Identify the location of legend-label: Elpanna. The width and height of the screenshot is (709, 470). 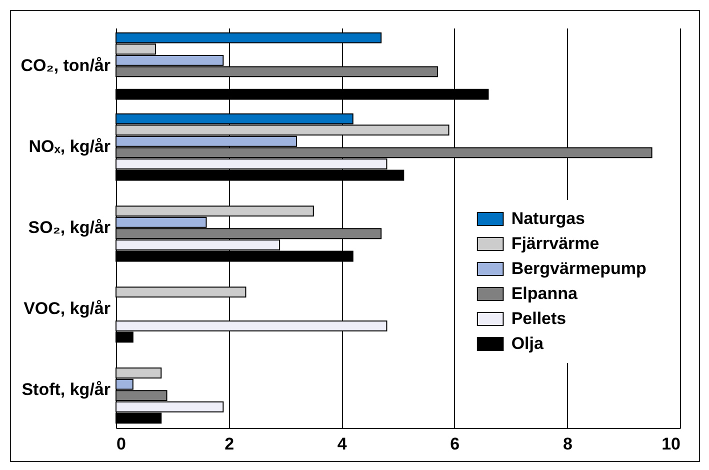
(544, 293).